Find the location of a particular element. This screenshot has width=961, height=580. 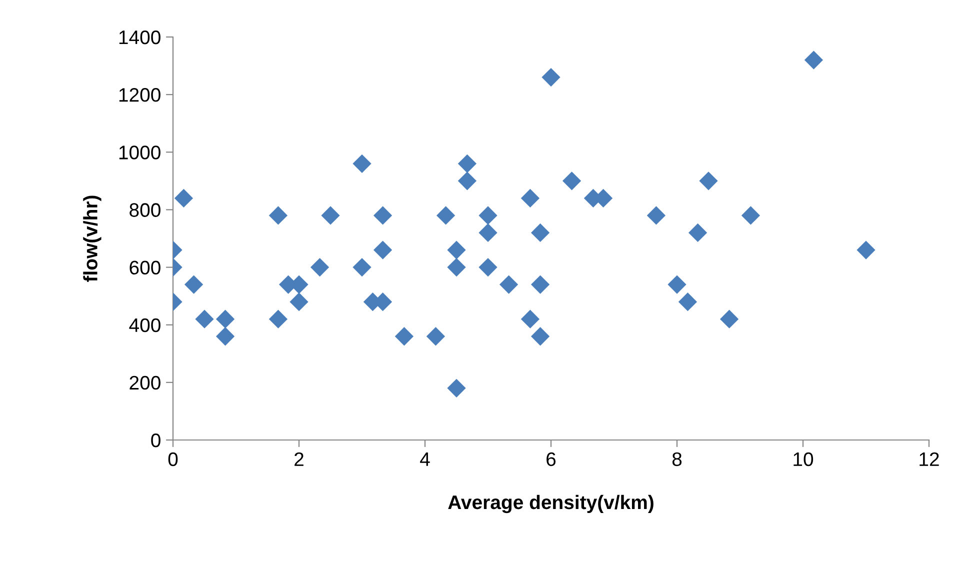

y-tick-label: 800 is located at coordinates (145, 210).